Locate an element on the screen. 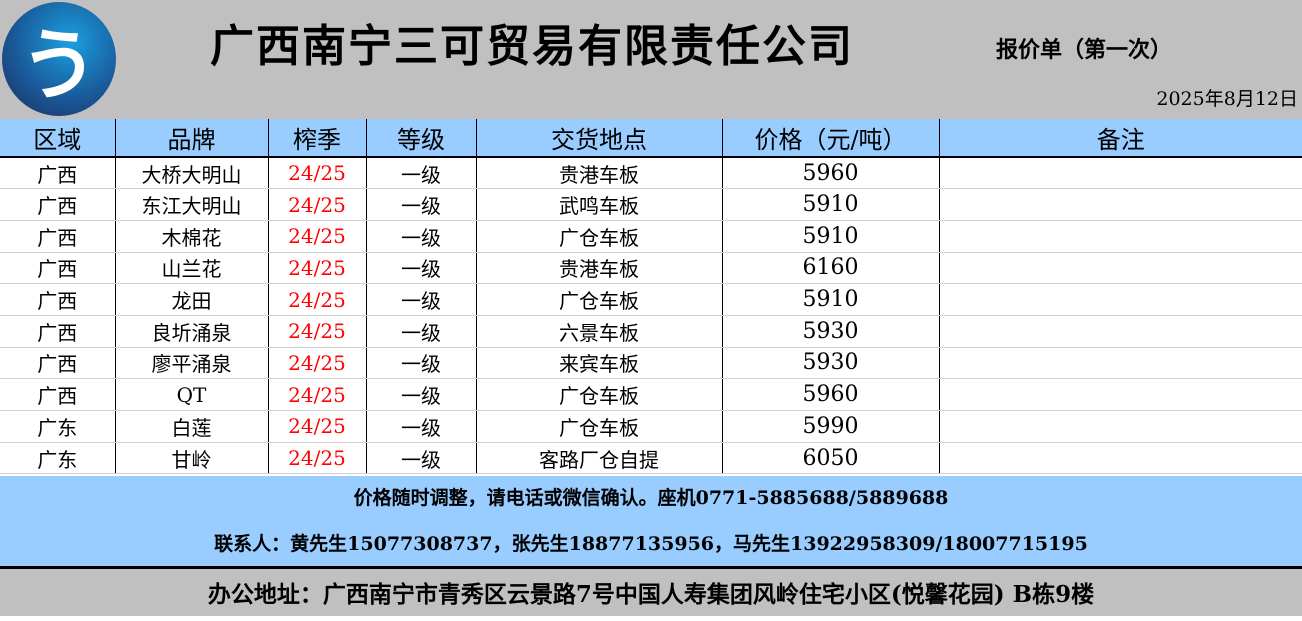 The image size is (1302, 621). cell-price: 6050 is located at coordinates (830, 458).